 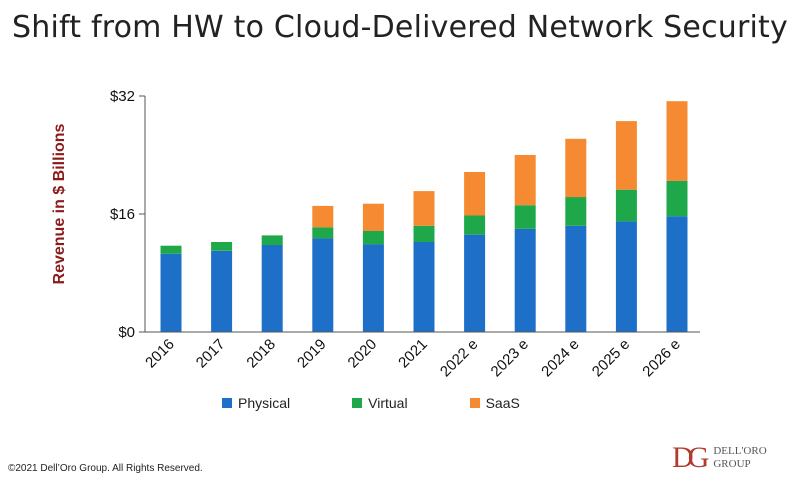 What do you see at coordinates (261, 354) in the screenshot?
I see `x-tick-label: 2018` at bounding box center [261, 354].